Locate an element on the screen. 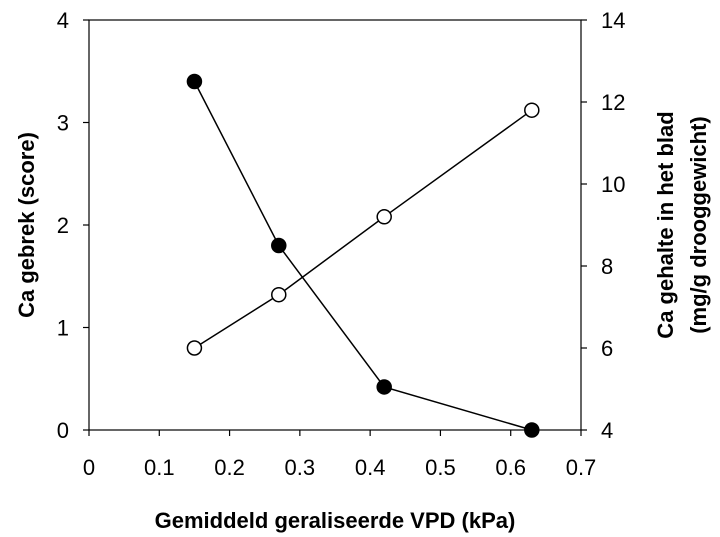 The height and width of the screenshot is (537, 720). y-right-tick-label: 10 is located at coordinates (613, 184).